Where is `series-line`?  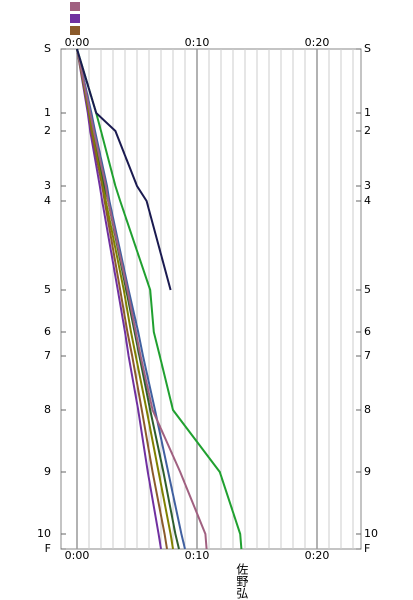
series-line is located at coordinates (124, 169).